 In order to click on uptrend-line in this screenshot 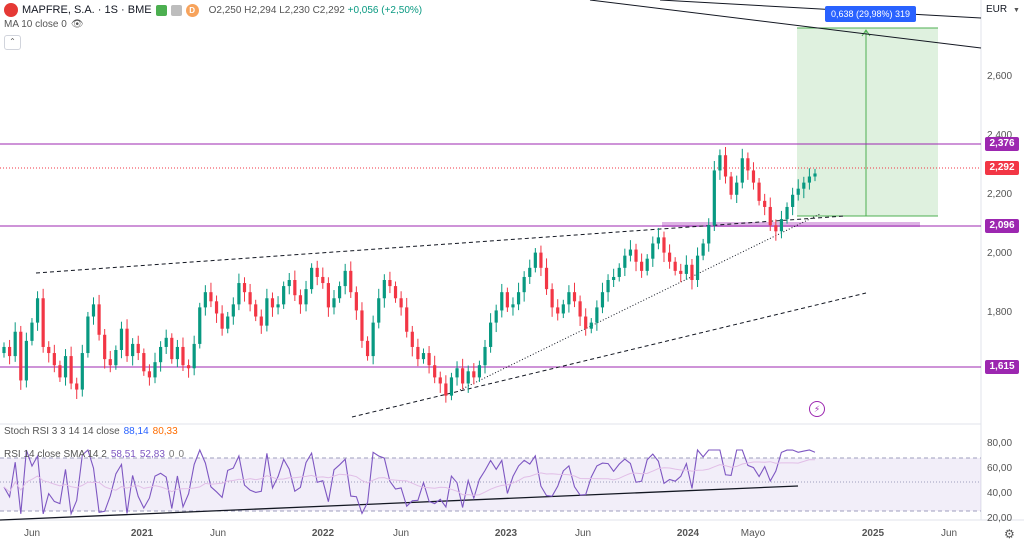, I will do `click(640, 302)`.